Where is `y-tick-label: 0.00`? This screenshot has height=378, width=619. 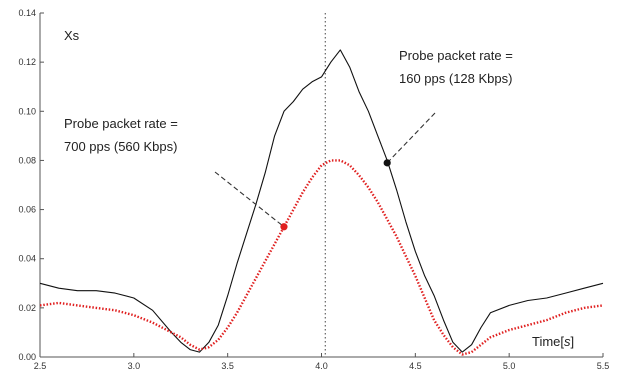
y-tick-label: 0.00 is located at coordinates (27, 357).